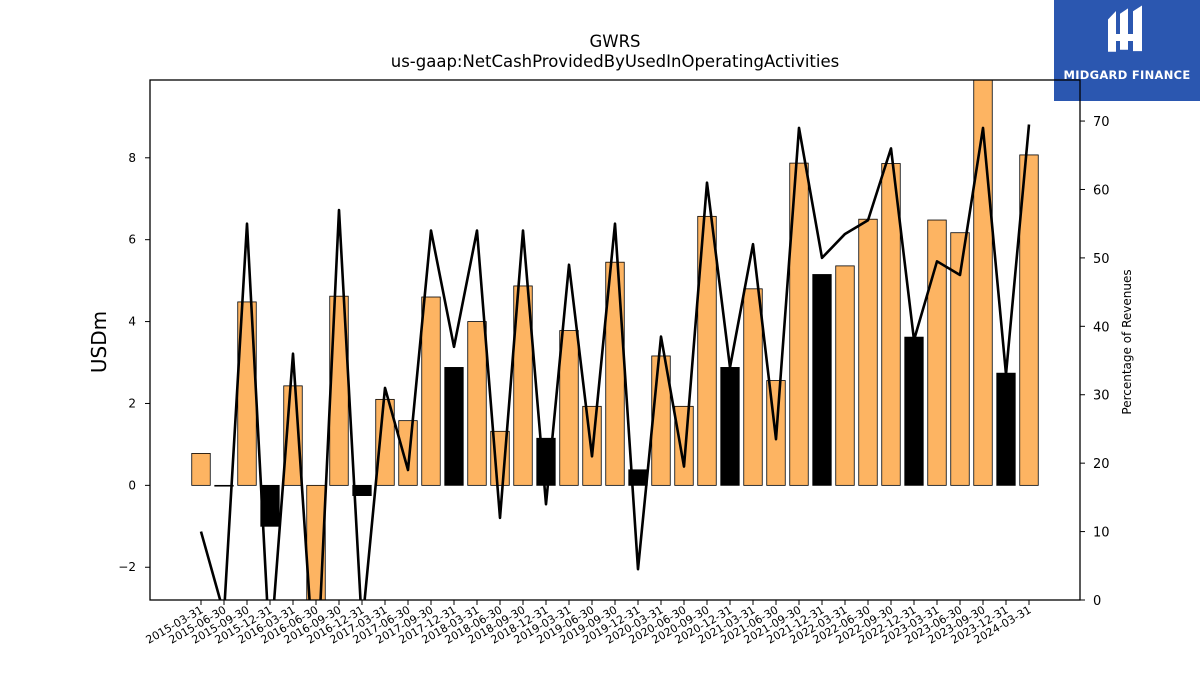 Image resolution: width=1200 pixels, height=675 pixels. Describe the element at coordinates (132, 485) in the screenshot. I see `y-tick-label: 0` at that location.